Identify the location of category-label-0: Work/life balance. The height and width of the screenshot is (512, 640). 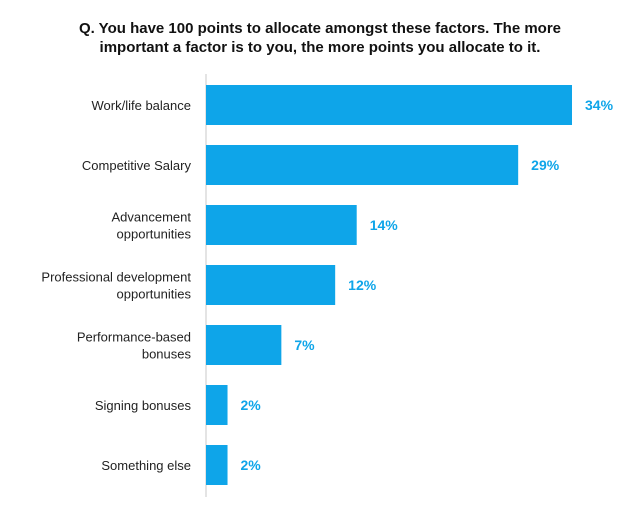
(141, 105).